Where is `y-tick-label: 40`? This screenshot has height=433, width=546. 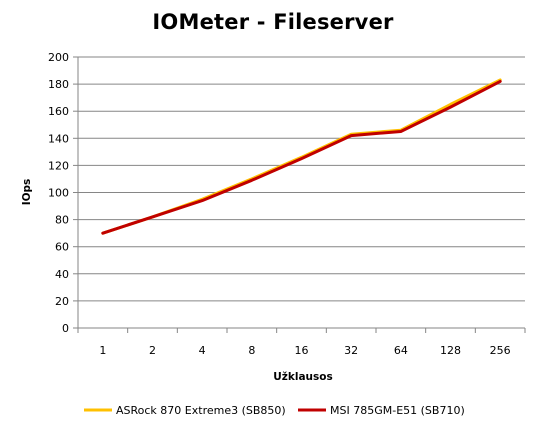 y-tick-label: 40 is located at coordinates (62, 274).